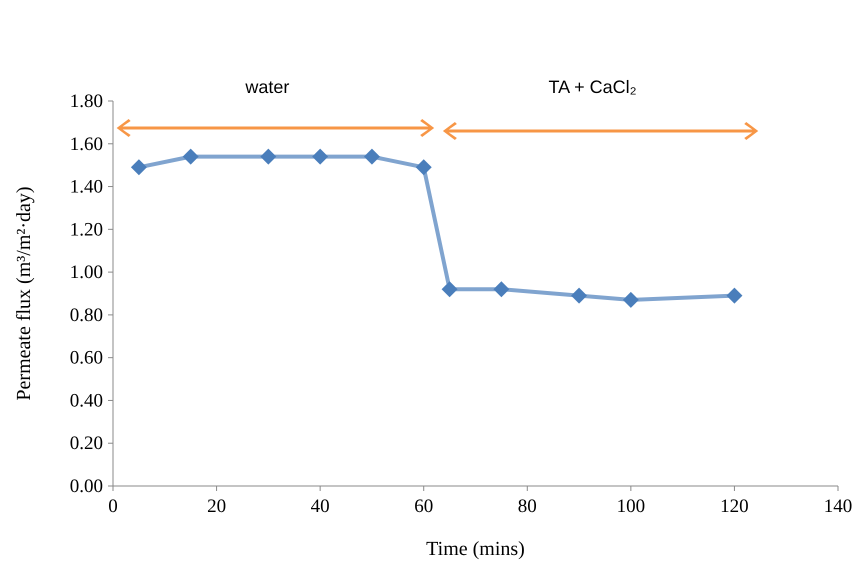  I want to click on text: TA + CaCl₂, so click(592, 87).